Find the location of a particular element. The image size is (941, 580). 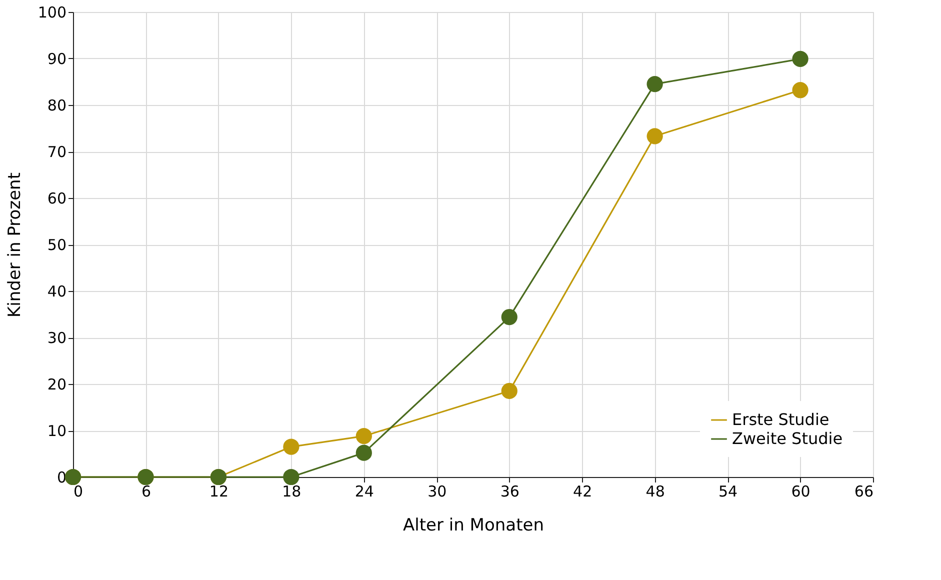

y-tick-label: 30 is located at coordinates (56, 338).